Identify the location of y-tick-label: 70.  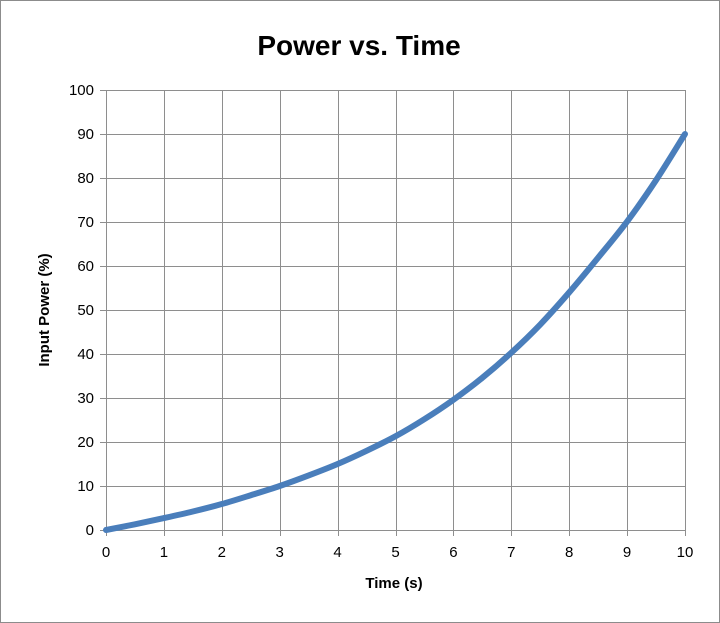
(85, 222).